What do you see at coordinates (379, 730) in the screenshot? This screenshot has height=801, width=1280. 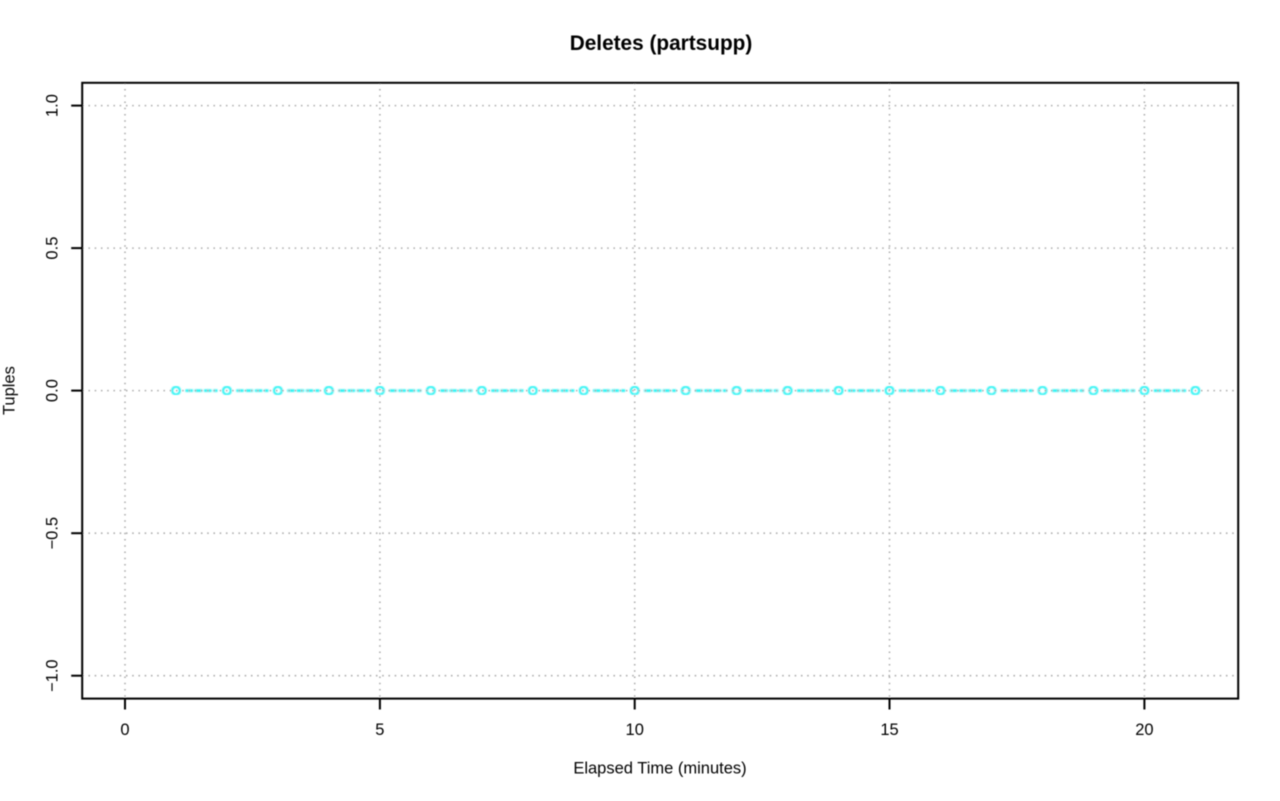 I see `svg-text: 5` at bounding box center [379, 730].